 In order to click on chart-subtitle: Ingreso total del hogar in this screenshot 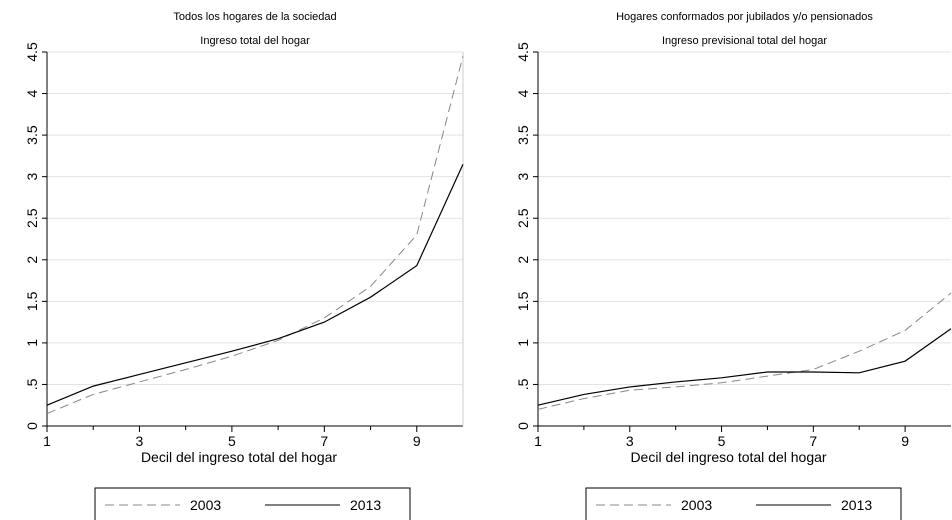, I will do `click(255, 41)`.